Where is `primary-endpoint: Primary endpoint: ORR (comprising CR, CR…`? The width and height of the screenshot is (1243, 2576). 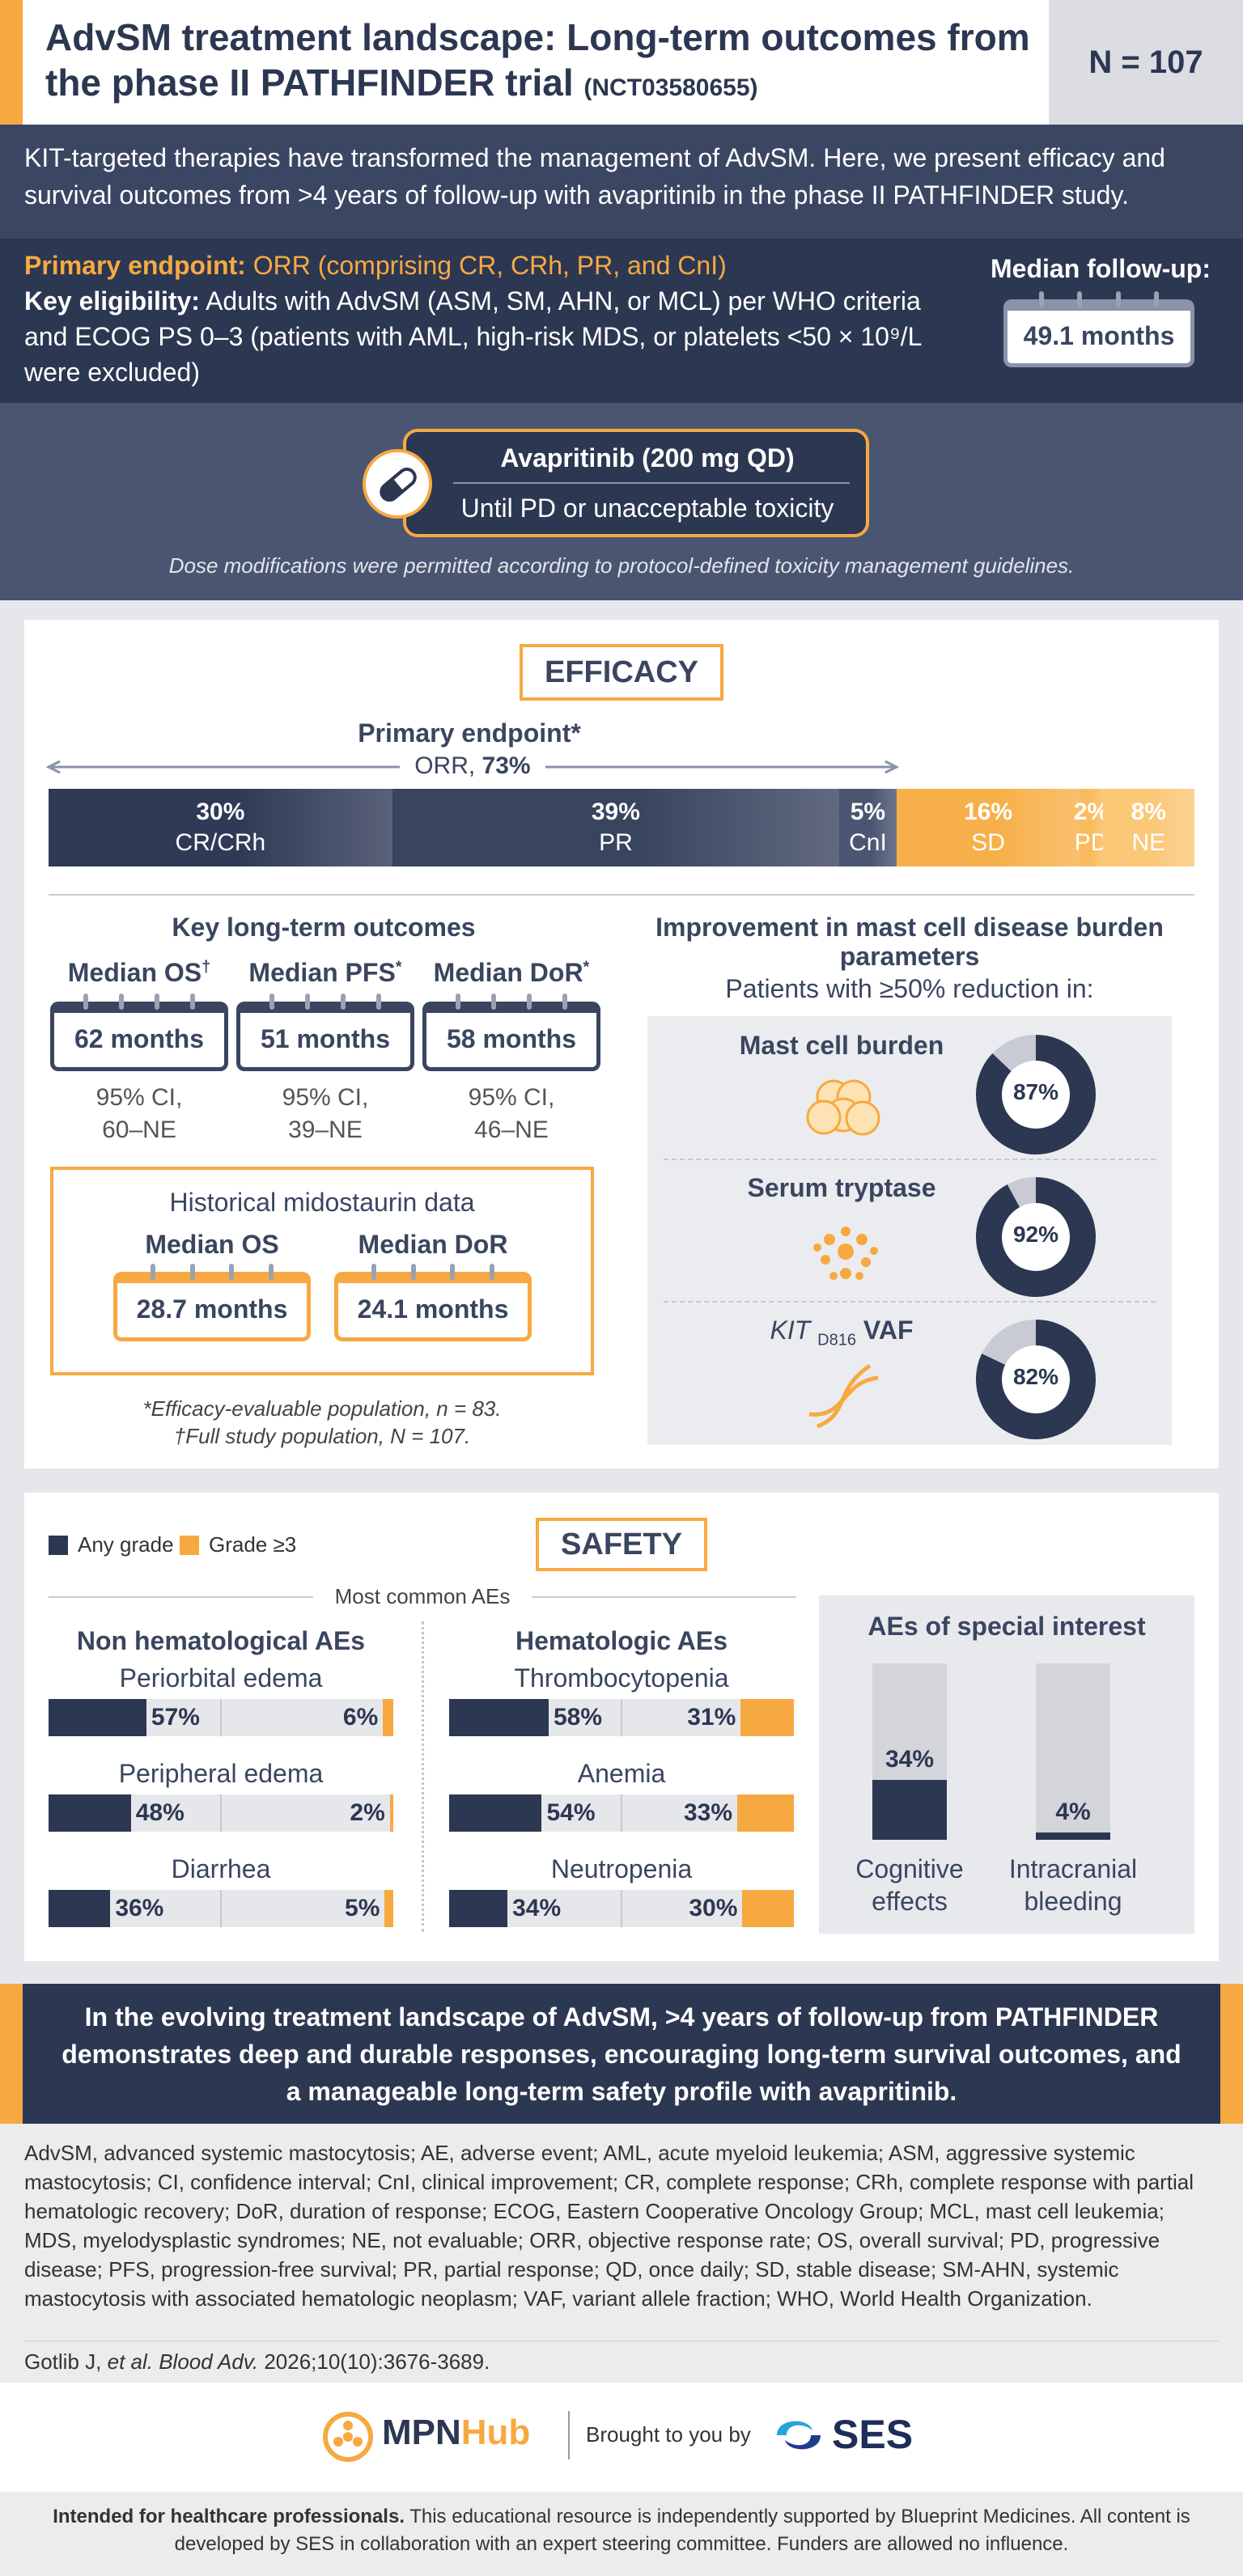 primary-endpoint: Primary endpoint: ORR (comprising CR, CR… is located at coordinates (493, 265).